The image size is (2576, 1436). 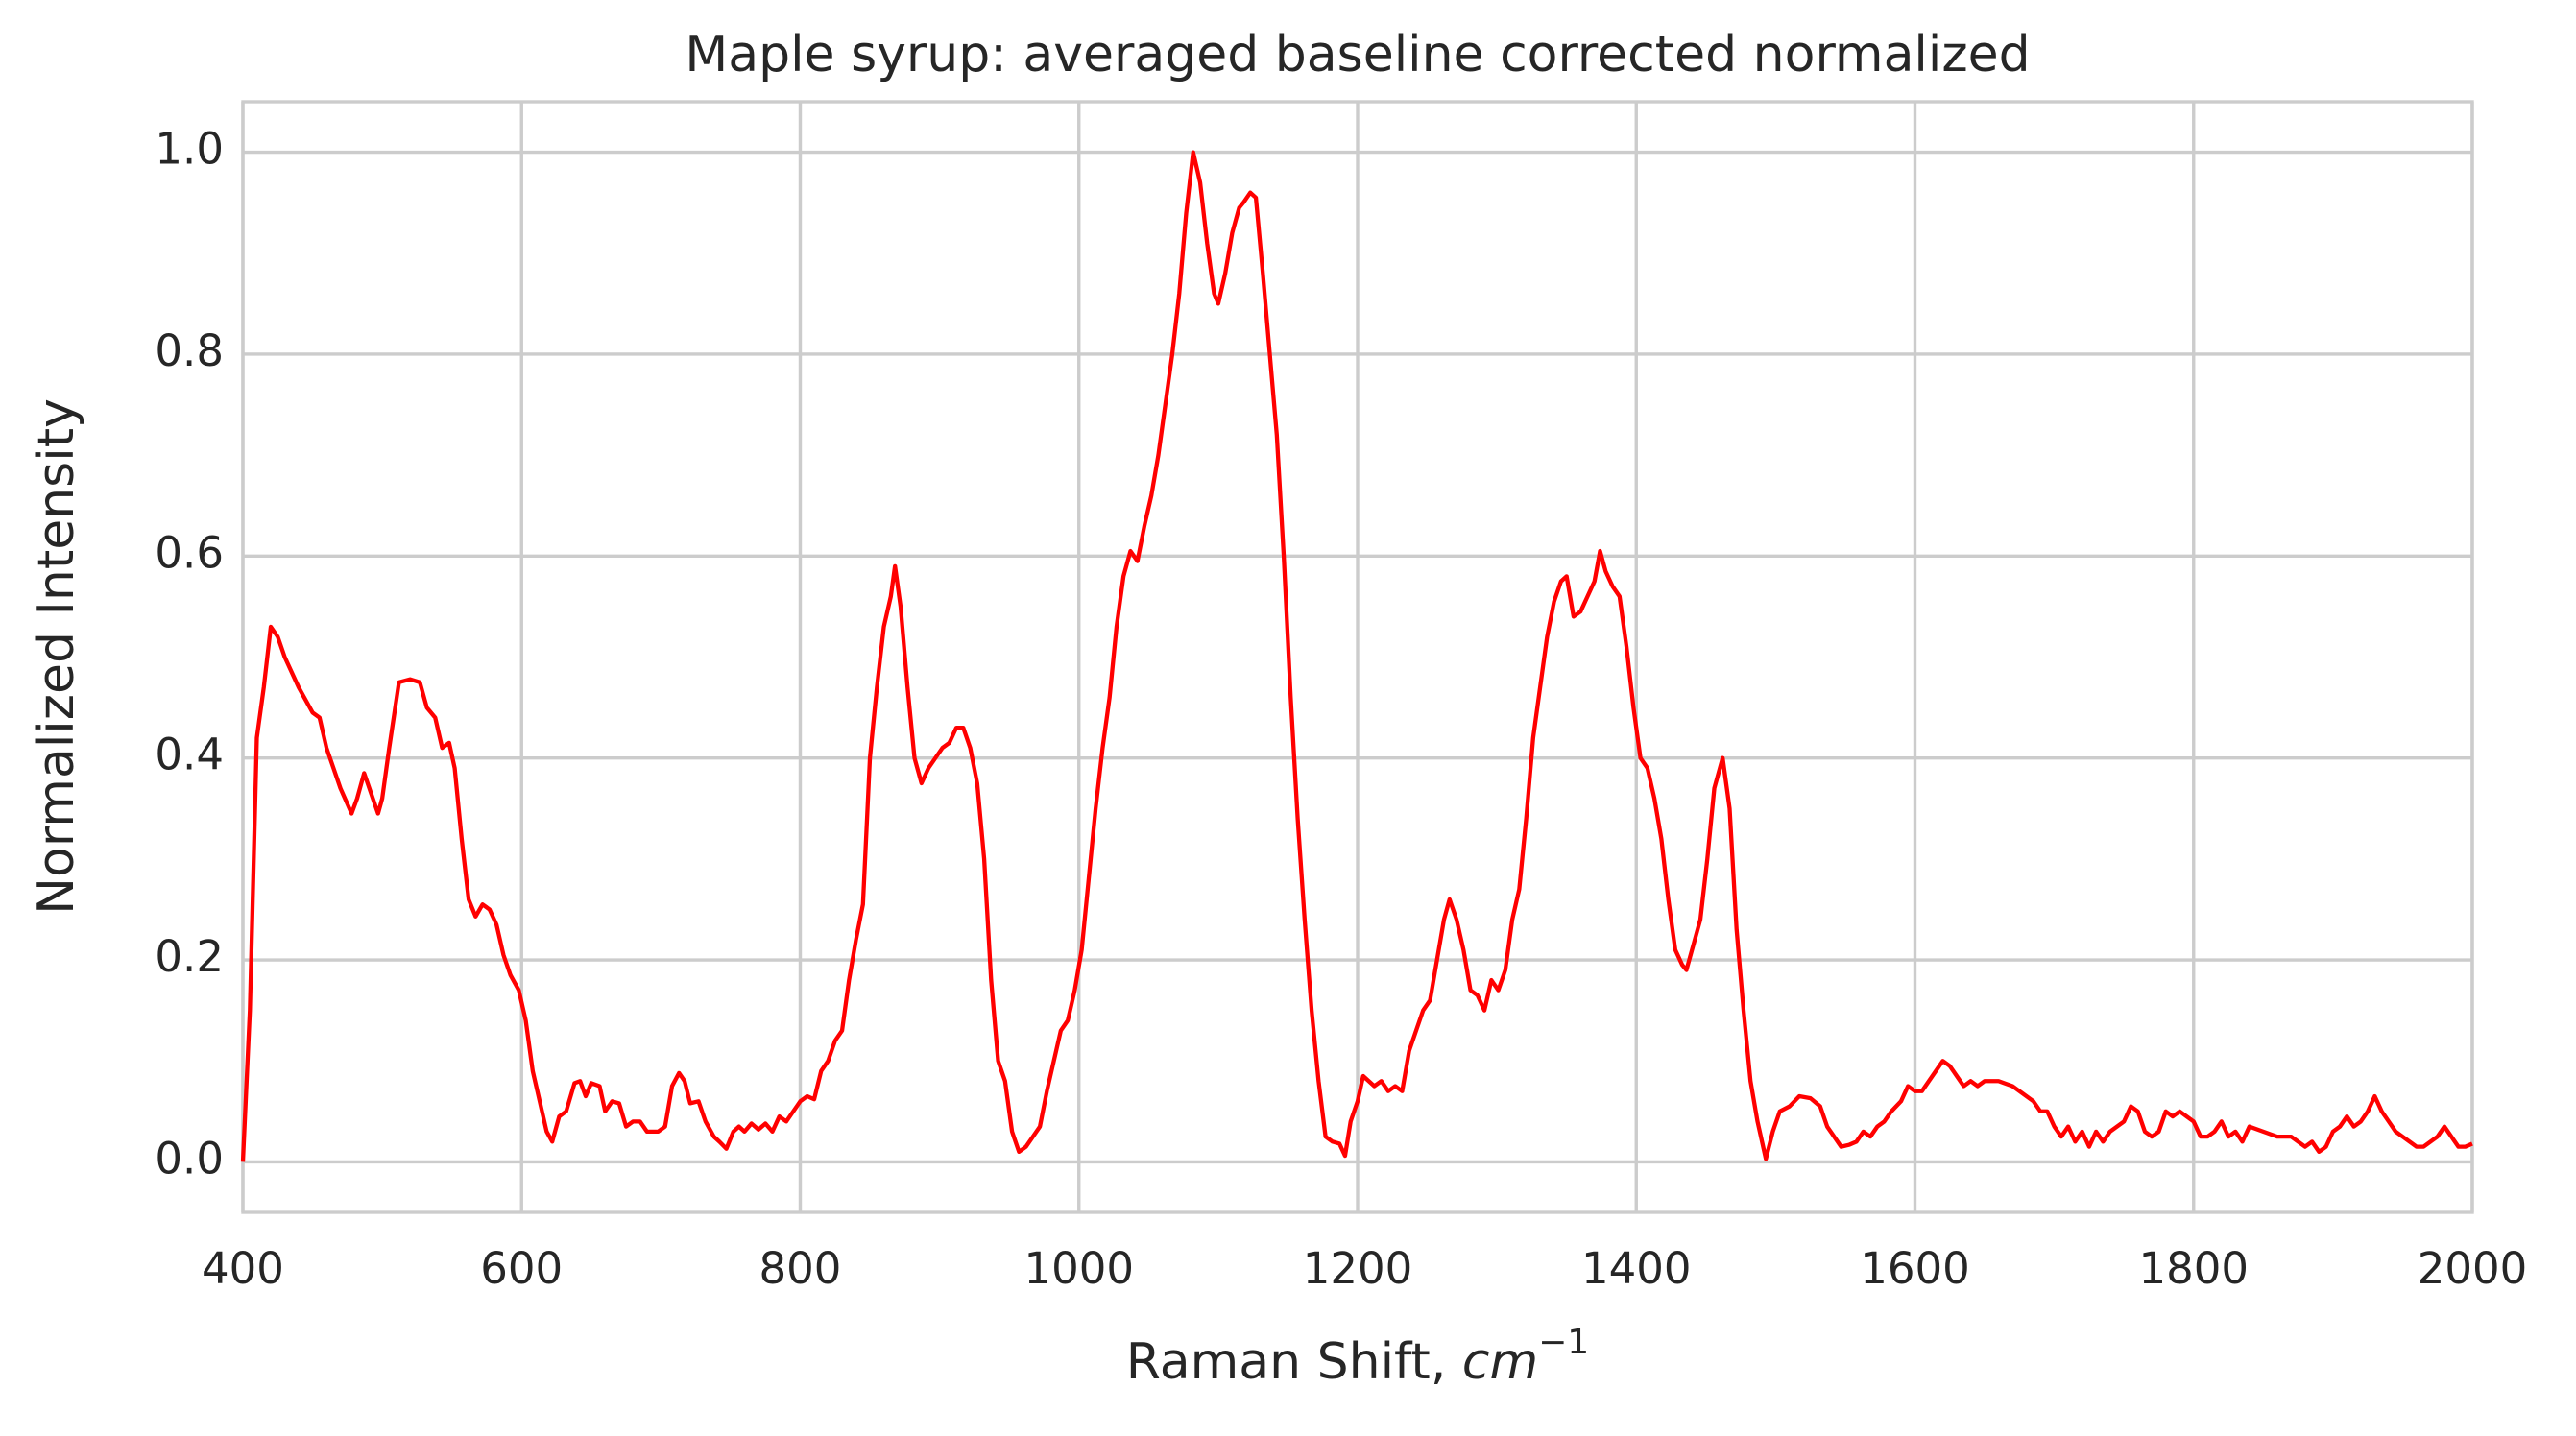 What do you see at coordinates (1358, 1268) in the screenshot?
I see `x-tick-label: 1200` at bounding box center [1358, 1268].